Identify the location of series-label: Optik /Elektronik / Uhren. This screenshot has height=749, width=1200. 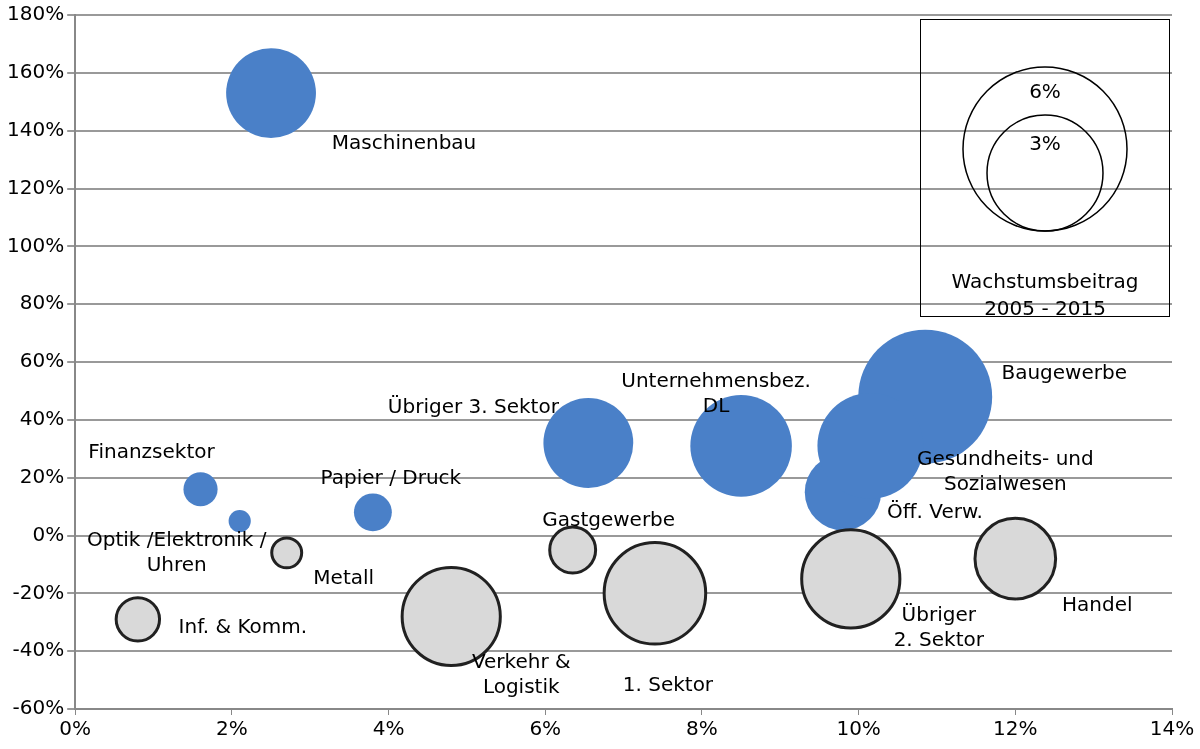
(177, 551).